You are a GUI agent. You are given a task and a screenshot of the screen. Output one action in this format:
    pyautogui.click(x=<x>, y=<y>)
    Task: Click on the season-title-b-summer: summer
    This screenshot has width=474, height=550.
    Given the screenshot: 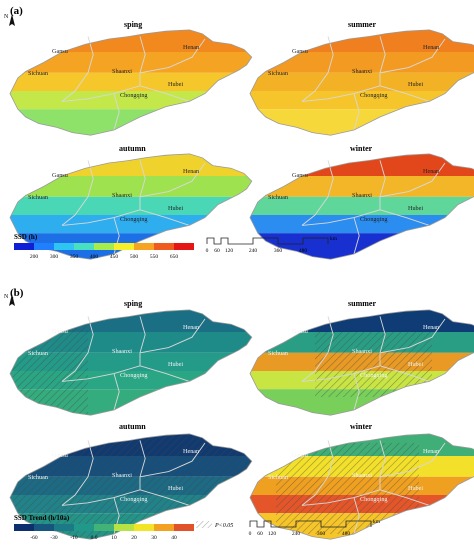 What is the action you would take?
    pyautogui.click(x=362, y=303)
    